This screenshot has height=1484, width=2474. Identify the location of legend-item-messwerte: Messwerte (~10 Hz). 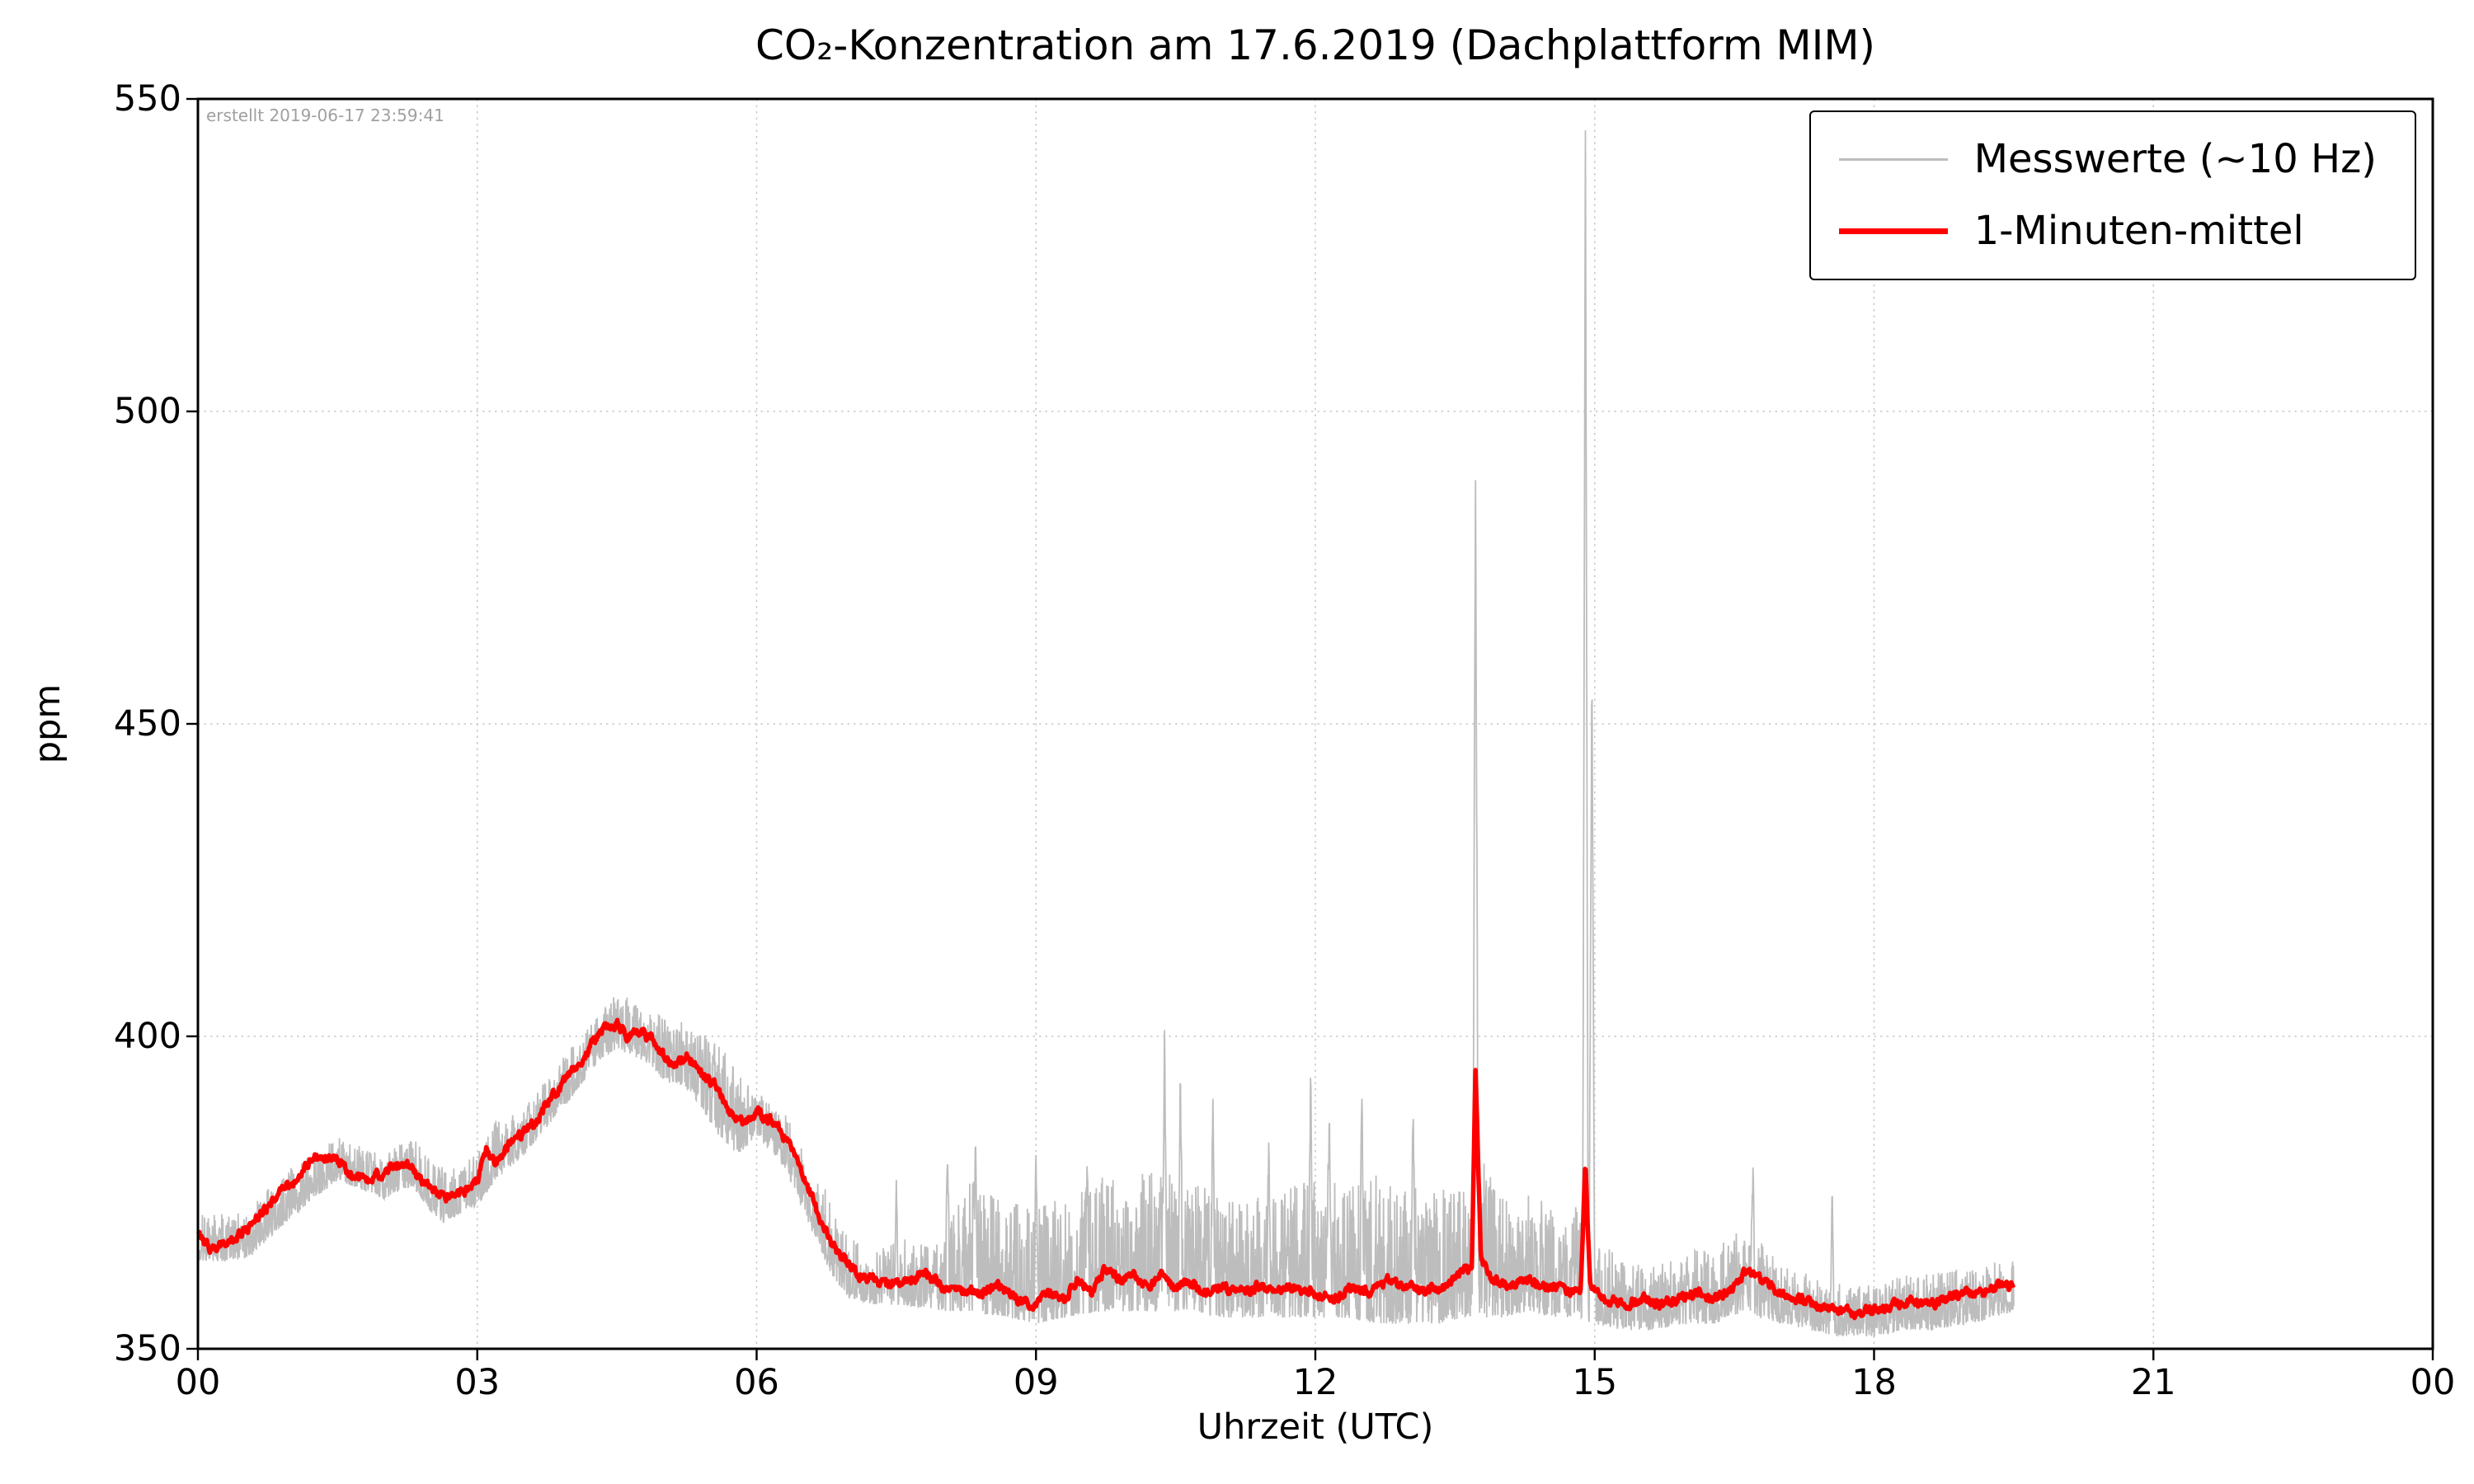
(2107, 159).